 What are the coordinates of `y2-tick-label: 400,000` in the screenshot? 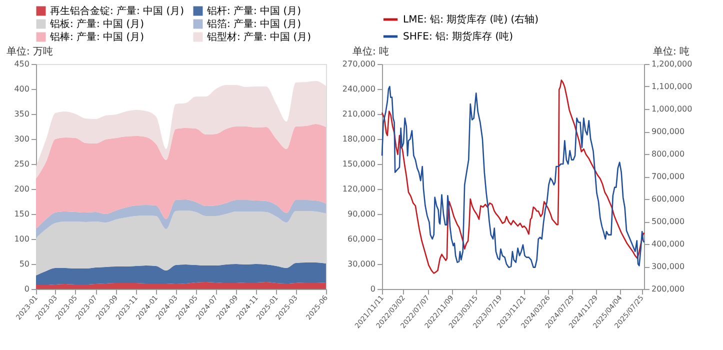 It's located at (668, 244).